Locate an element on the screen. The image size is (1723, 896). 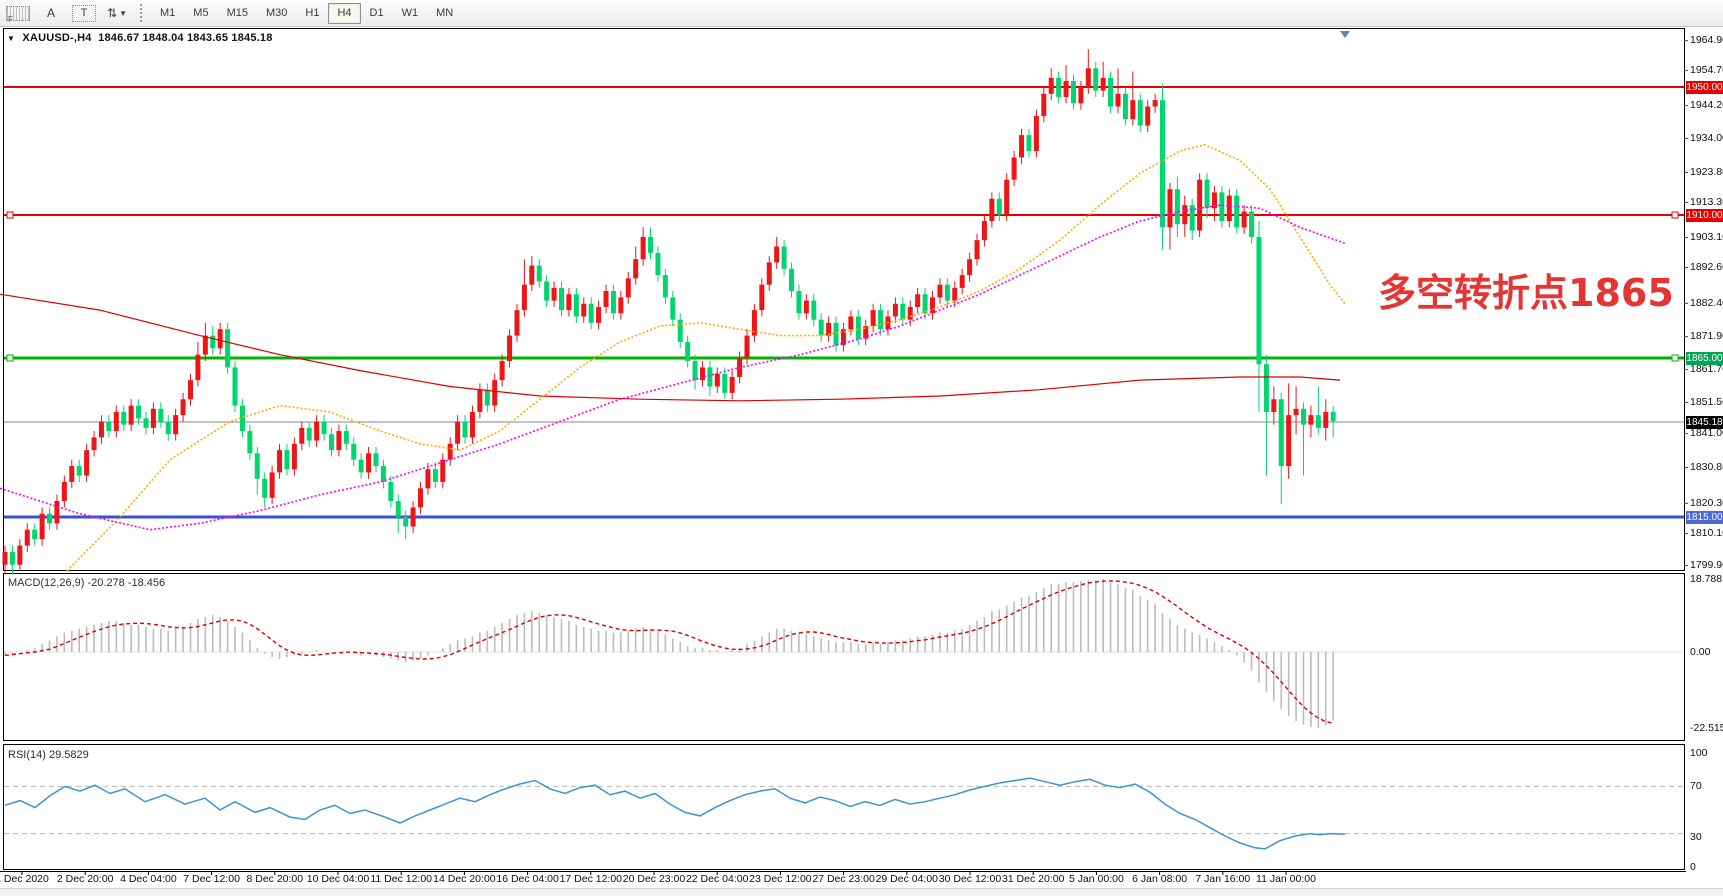
price-axis-label: 1892.60 is located at coordinates (1706, 267).